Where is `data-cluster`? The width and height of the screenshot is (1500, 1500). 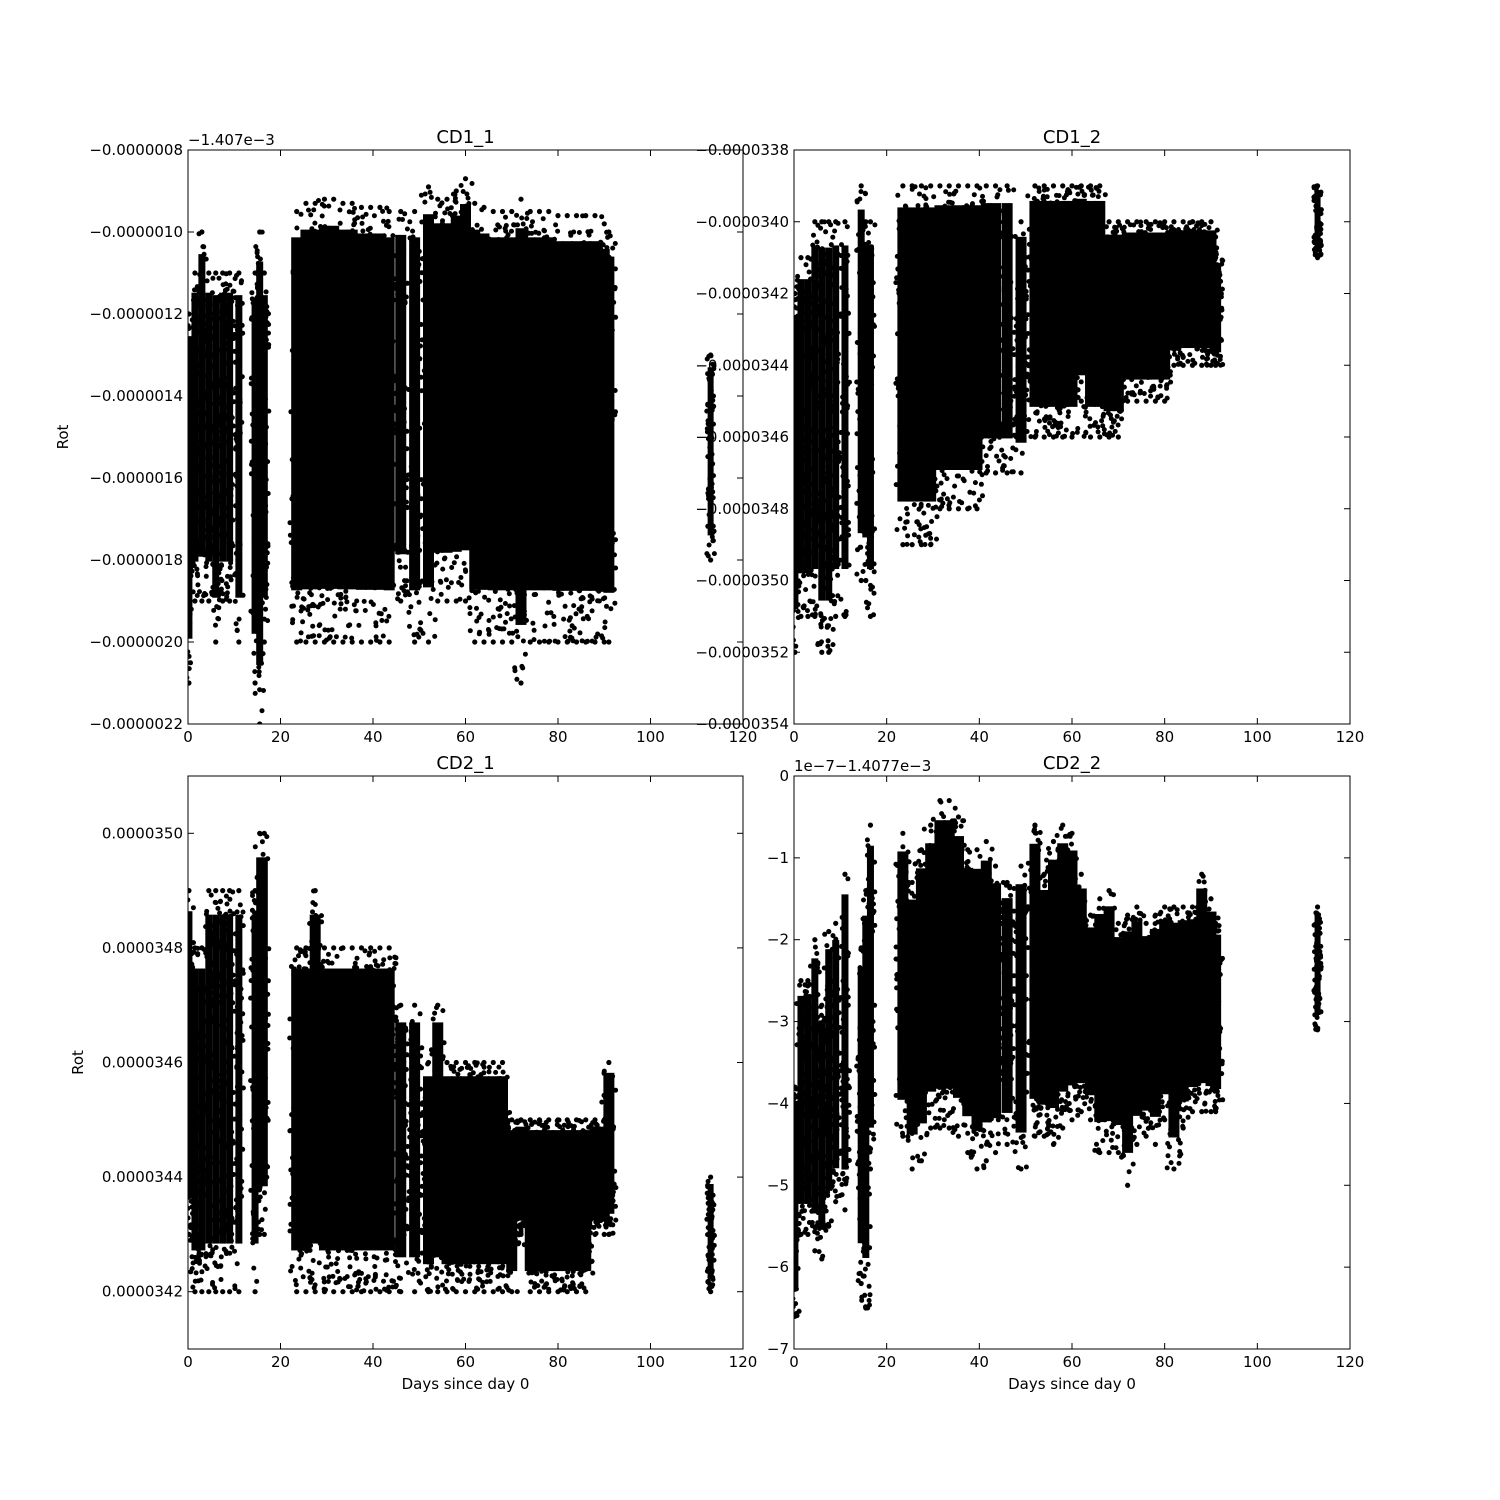
data-cluster is located at coordinates (558, 429).